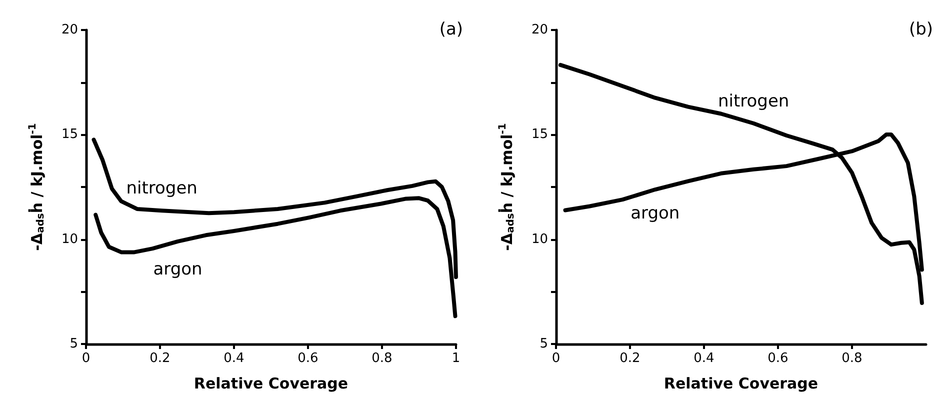  Describe the element at coordinates (456, 358) in the screenshot. I see `x-tick-label: 1` at that location.